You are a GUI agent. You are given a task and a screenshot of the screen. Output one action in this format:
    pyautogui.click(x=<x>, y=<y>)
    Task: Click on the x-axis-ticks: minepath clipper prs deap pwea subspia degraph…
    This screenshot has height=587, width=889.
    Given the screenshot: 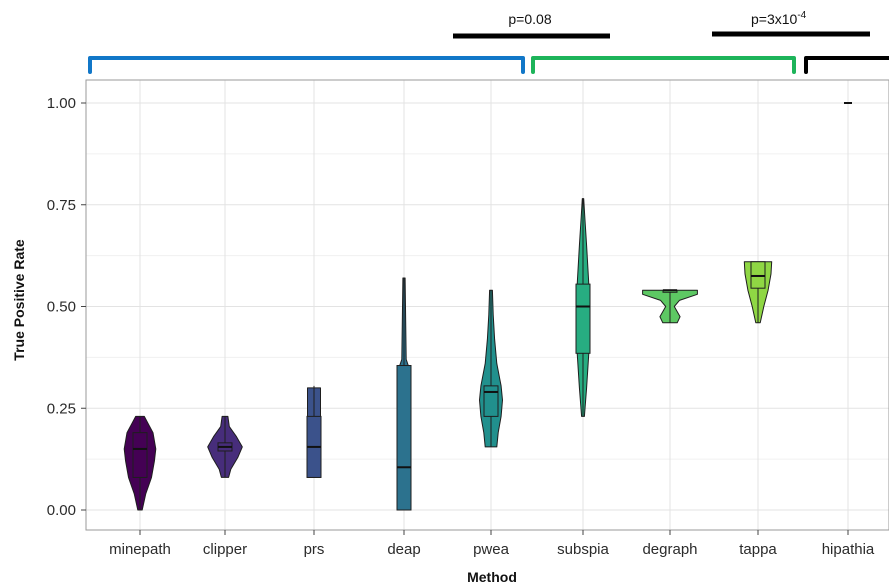 What is the action you would take?
    pyautogui.click(x=492, y=544)
    